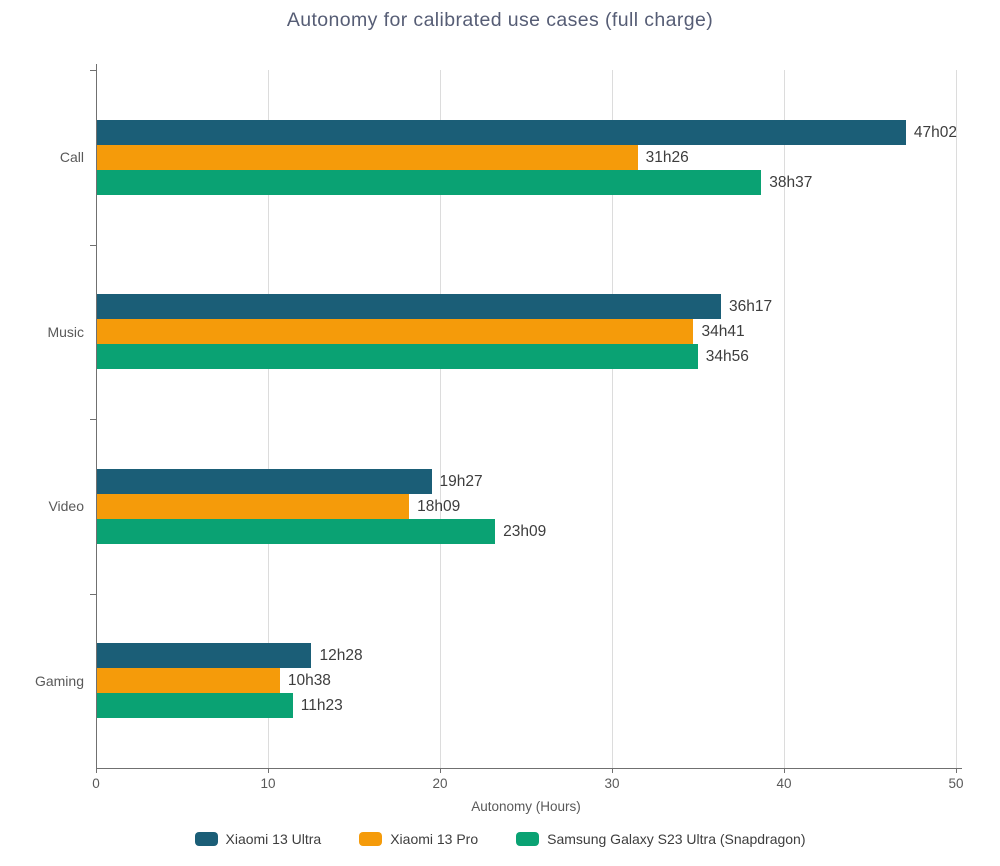 The width and height of the screenshot is (1000, 866). Describe the element at coordinates (751, 307) in the screenshot. I see `value-label-music-series-0: 36h17` at that location.